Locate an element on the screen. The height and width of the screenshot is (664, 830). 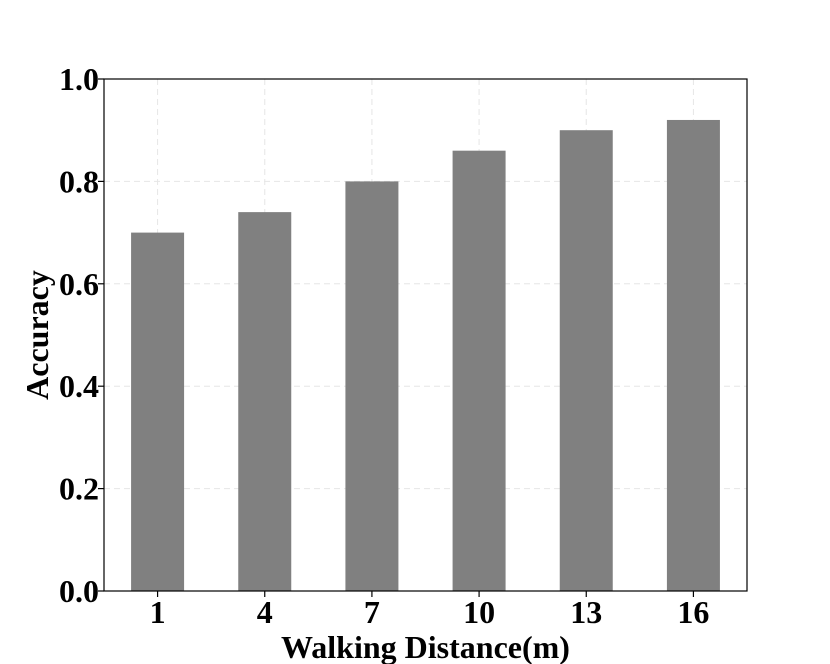
x-tick-label: 7 is located at coordinates (372, 612).